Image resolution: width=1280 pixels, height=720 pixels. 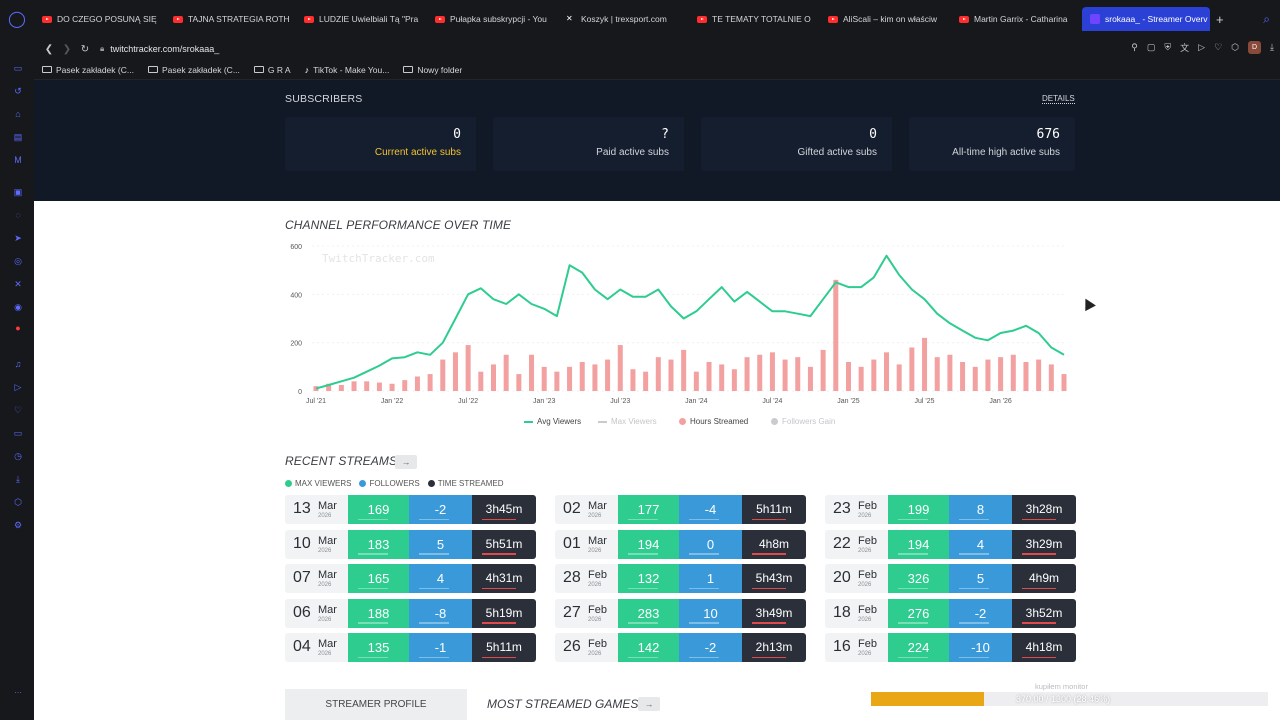 I want to click on stream-card: 26 Feb 2026 142 -2 2h13m, so click(x=680, y=647).